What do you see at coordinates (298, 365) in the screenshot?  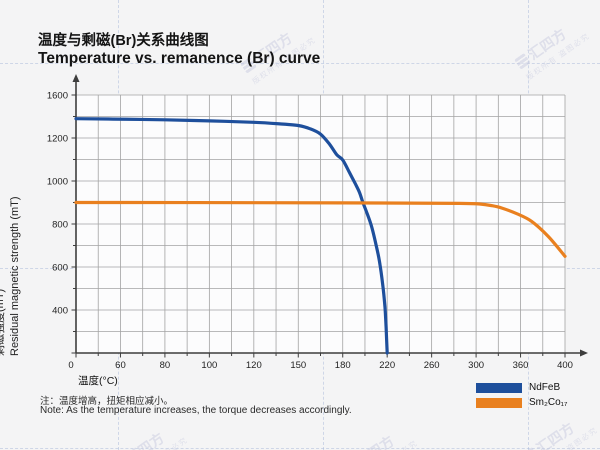 I see `x-tick-label: 150` at bounding box center [298, 365].